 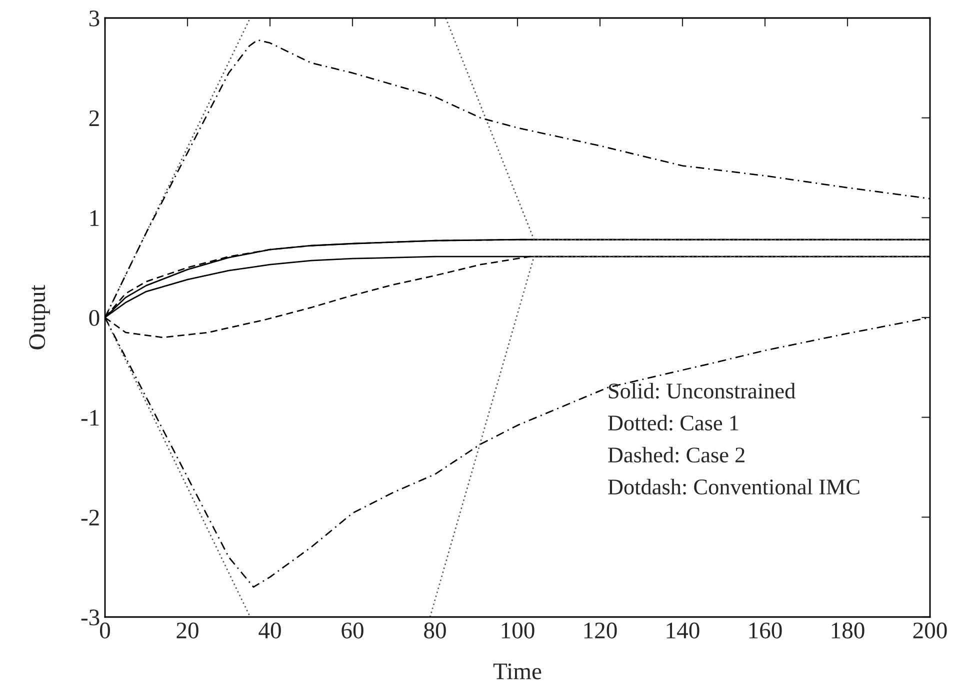 What do you see at coordinates (734, 486) in the screenshot?
I see `annotation: Dotdash: Conventional IMC` at bounding box center [734, 486].